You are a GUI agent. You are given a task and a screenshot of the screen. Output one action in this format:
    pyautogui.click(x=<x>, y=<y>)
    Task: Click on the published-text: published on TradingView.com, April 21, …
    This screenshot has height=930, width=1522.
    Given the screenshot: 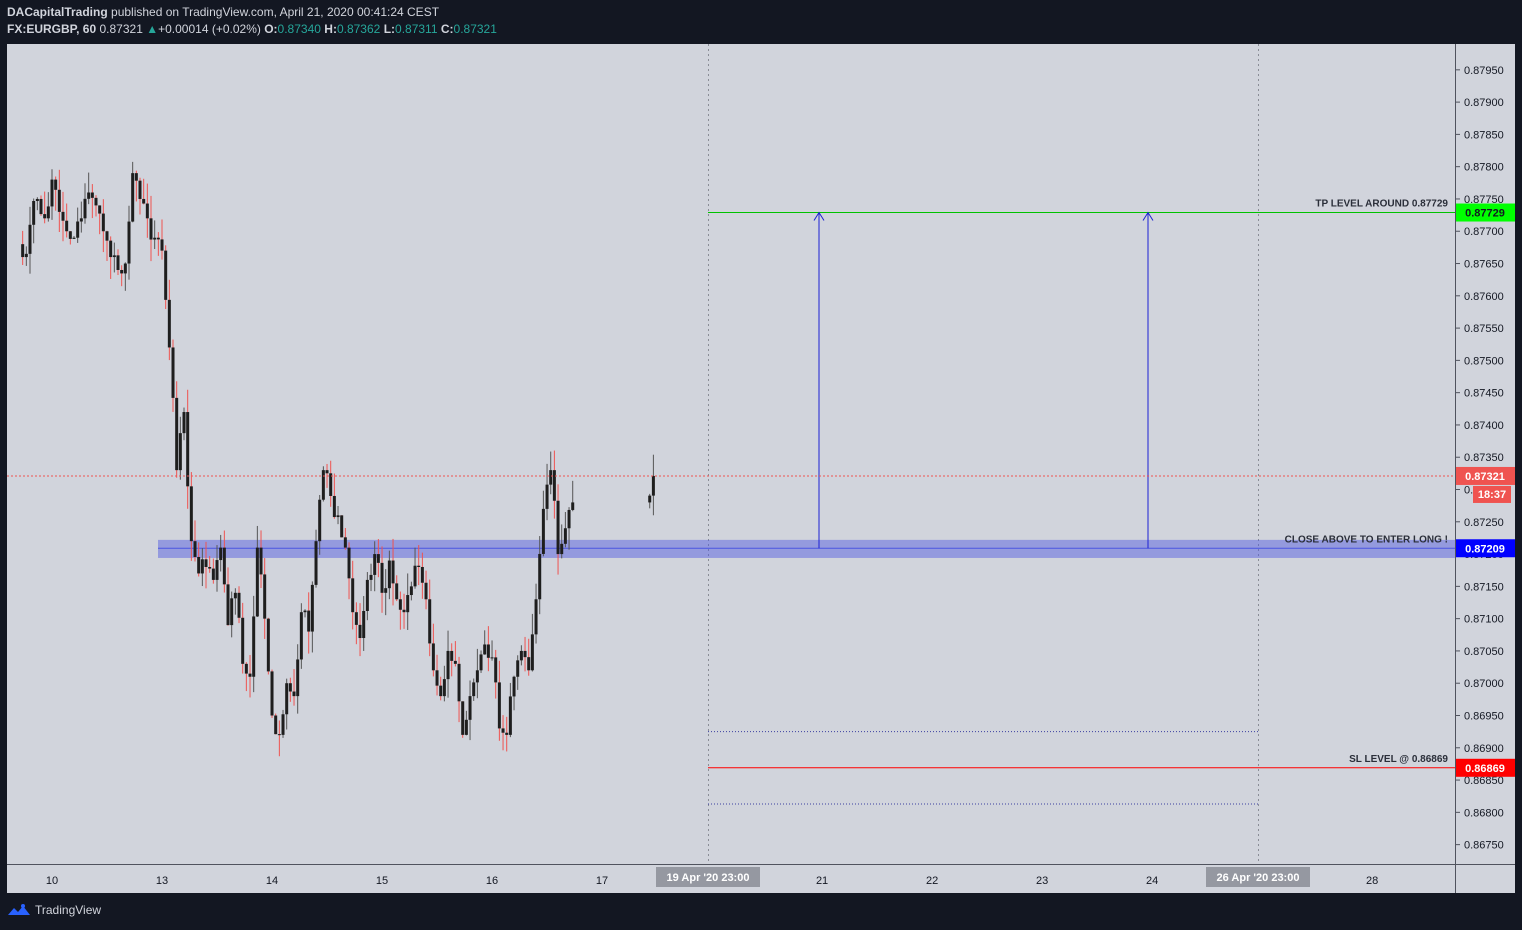 What is the action you would take?
    pyautogui.click(x=275, y=12)
    